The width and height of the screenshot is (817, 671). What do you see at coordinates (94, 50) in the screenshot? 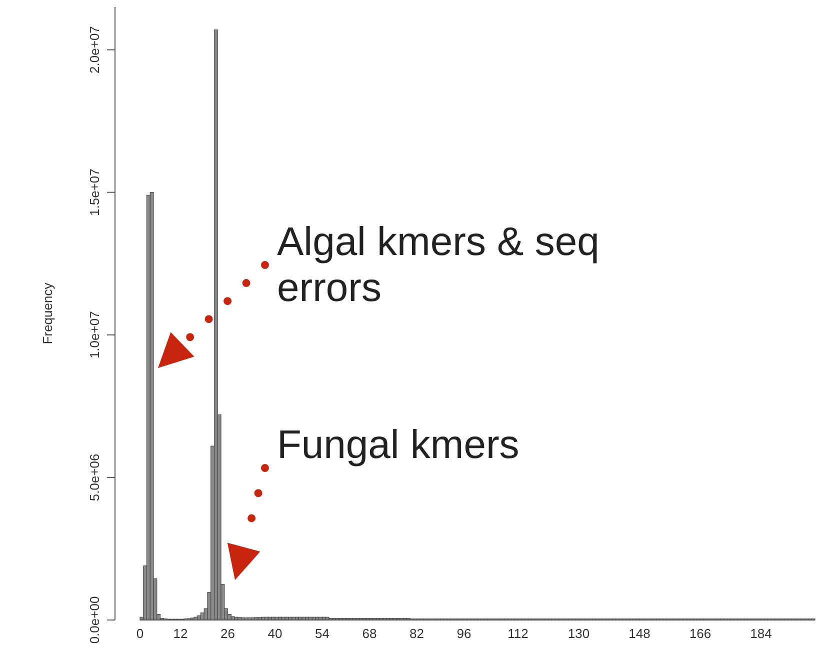
I see `y-tick-label: 2.0e+07` at bounding box center [94, 50].